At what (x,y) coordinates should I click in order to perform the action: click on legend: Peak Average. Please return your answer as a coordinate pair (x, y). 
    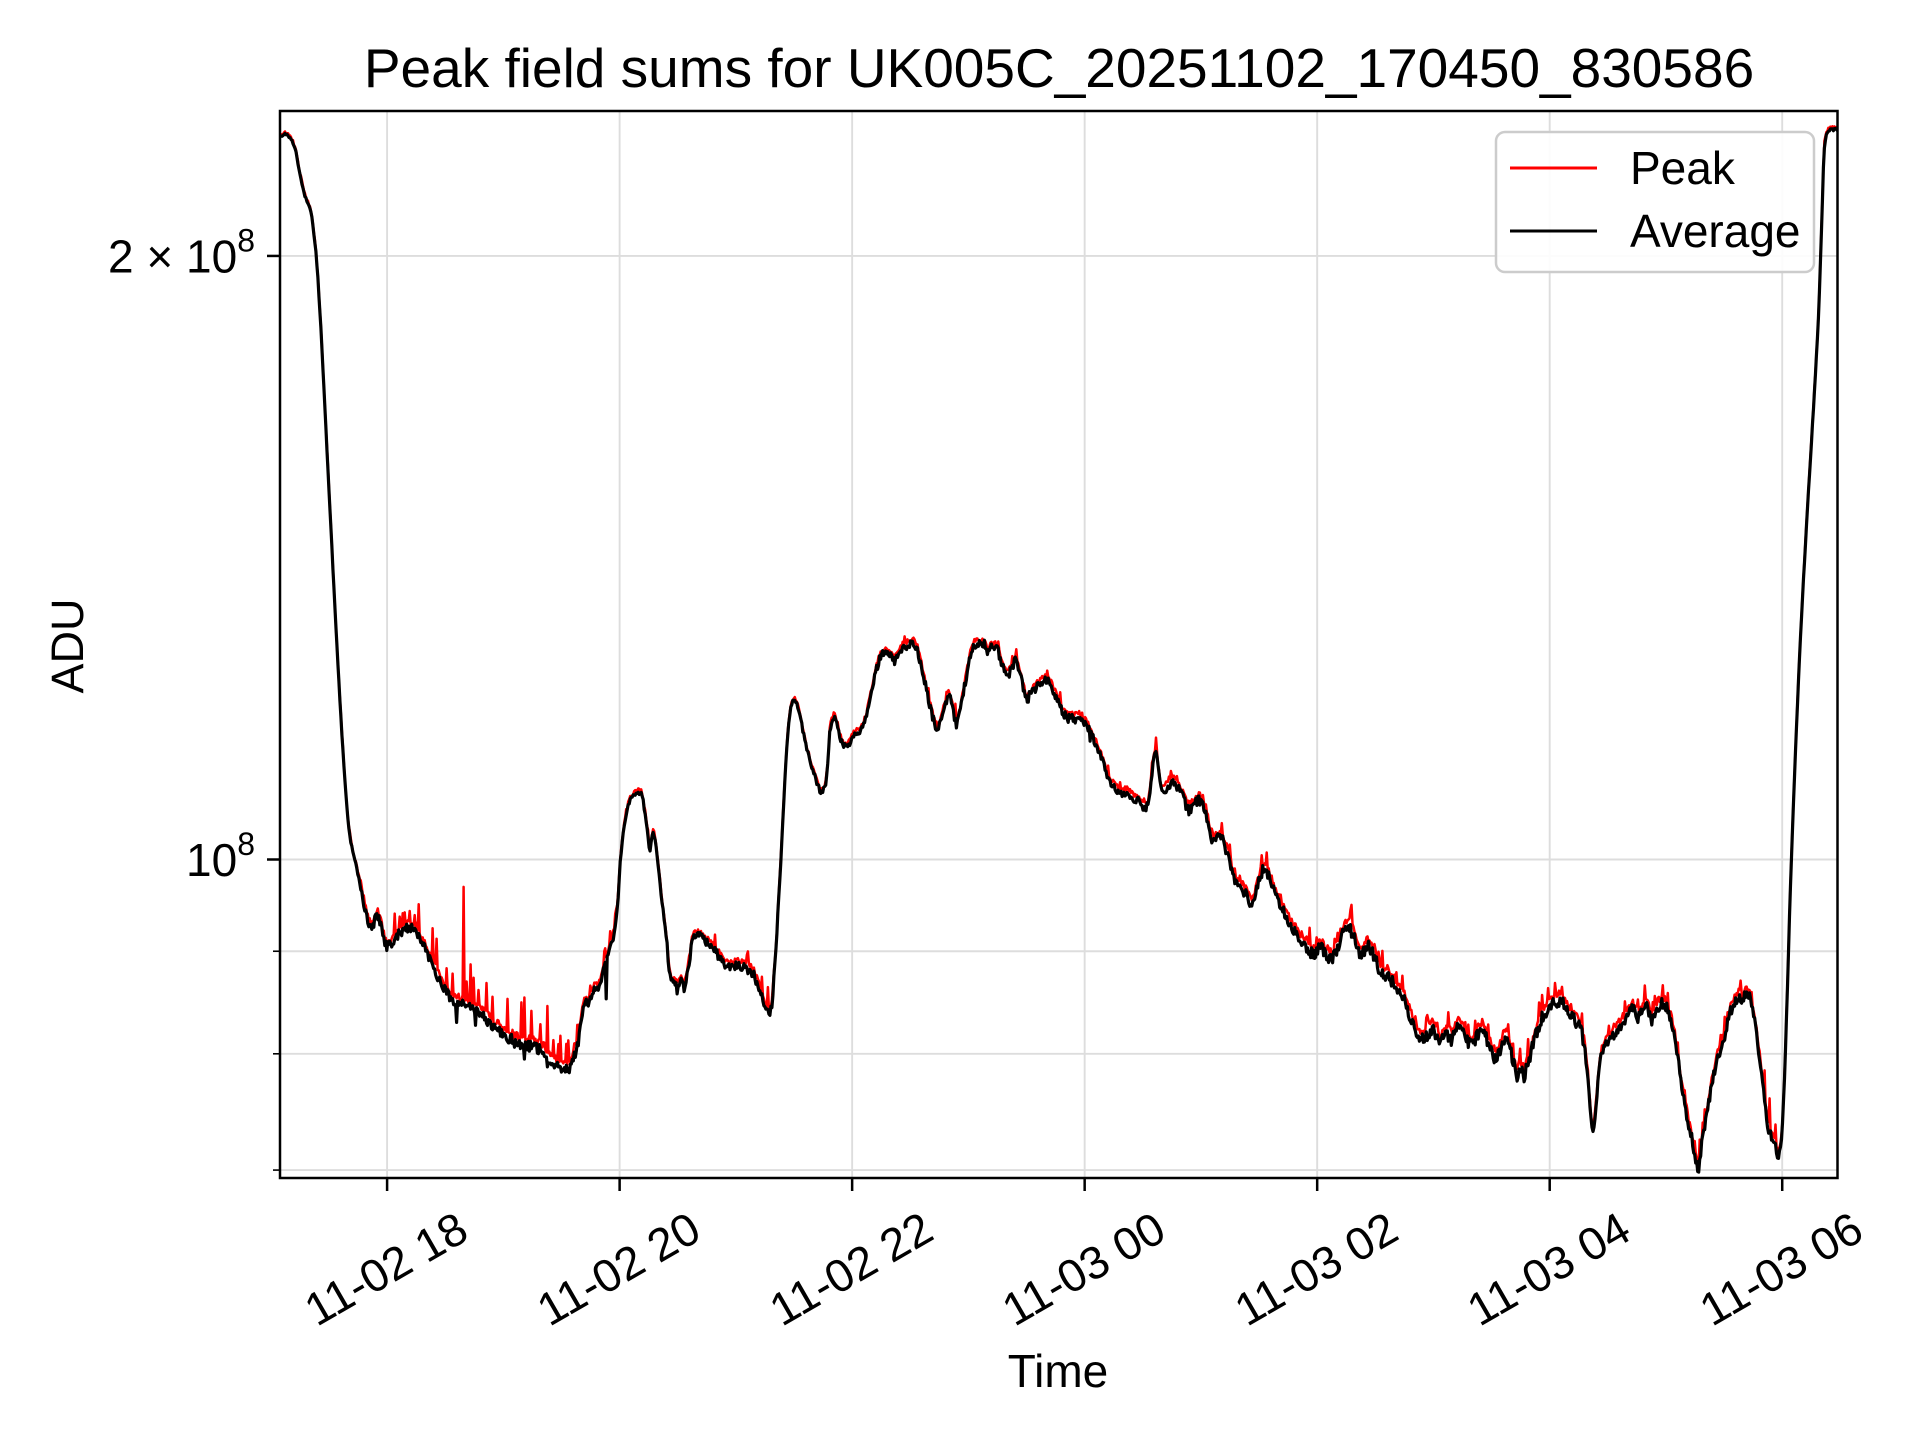
    Looking at the image, I should click on (1655, 202).